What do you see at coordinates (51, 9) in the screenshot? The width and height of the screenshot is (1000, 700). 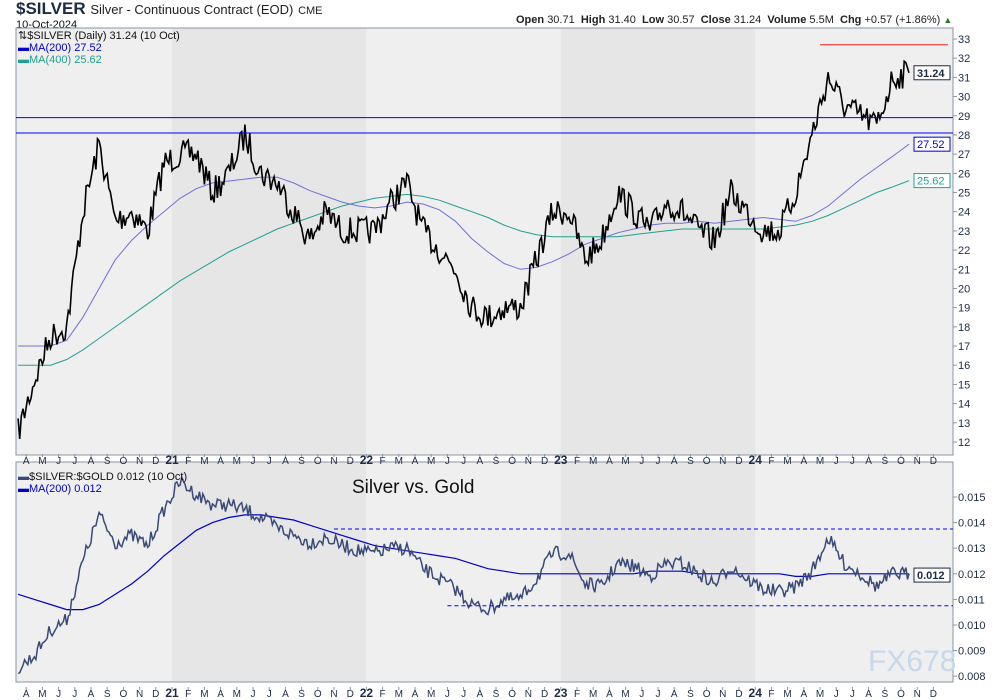 I see `symbol: $SILVER` at bounding box center [51, 9].